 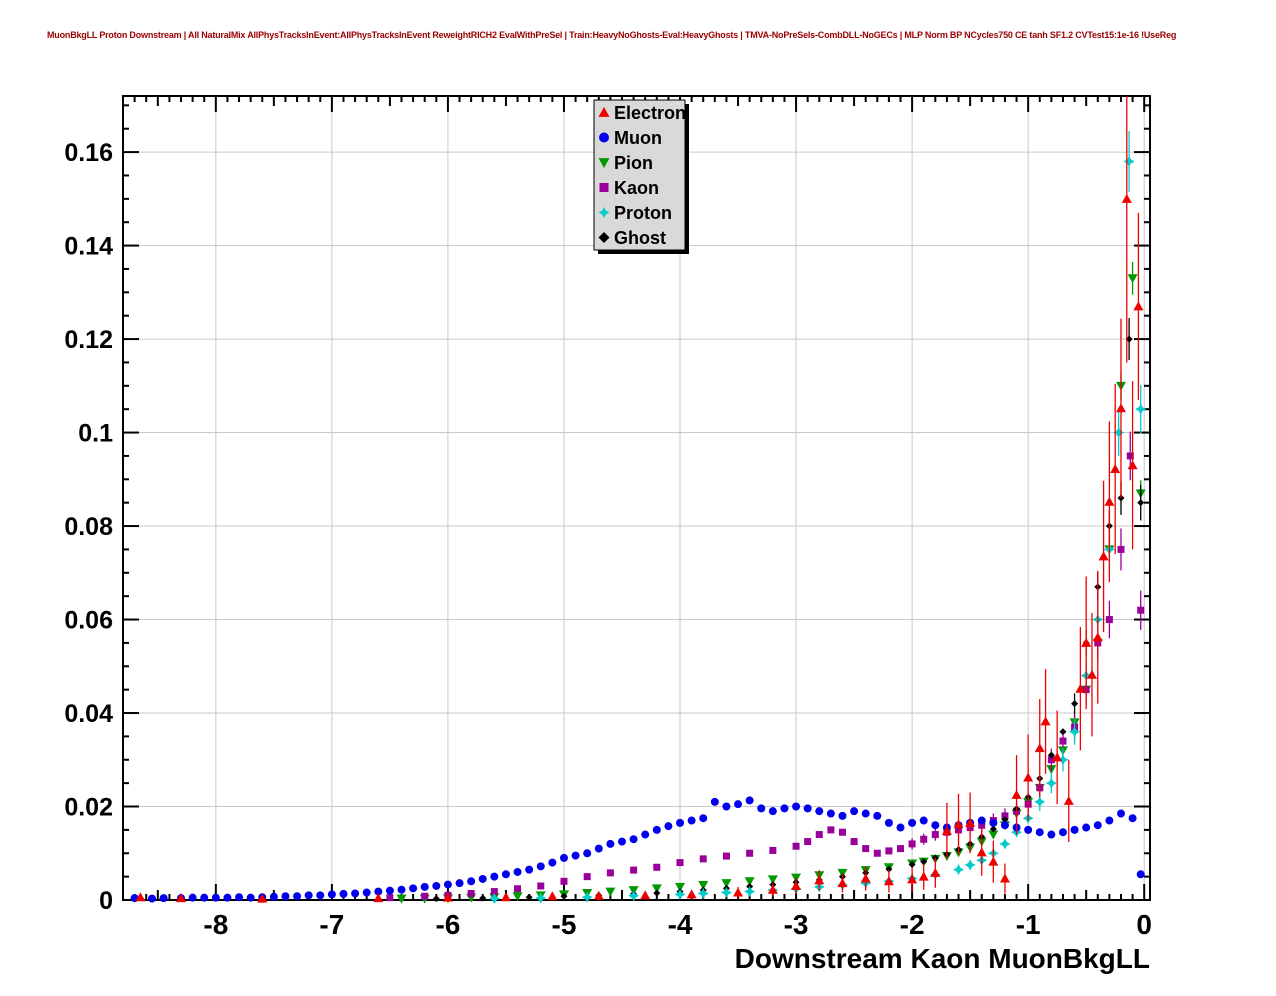 What do you see at coordinates (680, 924) in the screenshot?
I see `x-tick-label: -4` at bounding box center [680, 924].